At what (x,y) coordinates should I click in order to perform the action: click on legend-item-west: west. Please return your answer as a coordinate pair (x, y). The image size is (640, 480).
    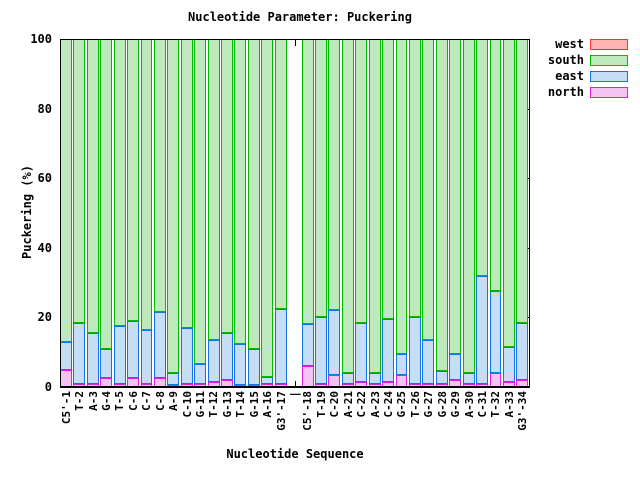
    Looking at the image, I should click on (588, 44).